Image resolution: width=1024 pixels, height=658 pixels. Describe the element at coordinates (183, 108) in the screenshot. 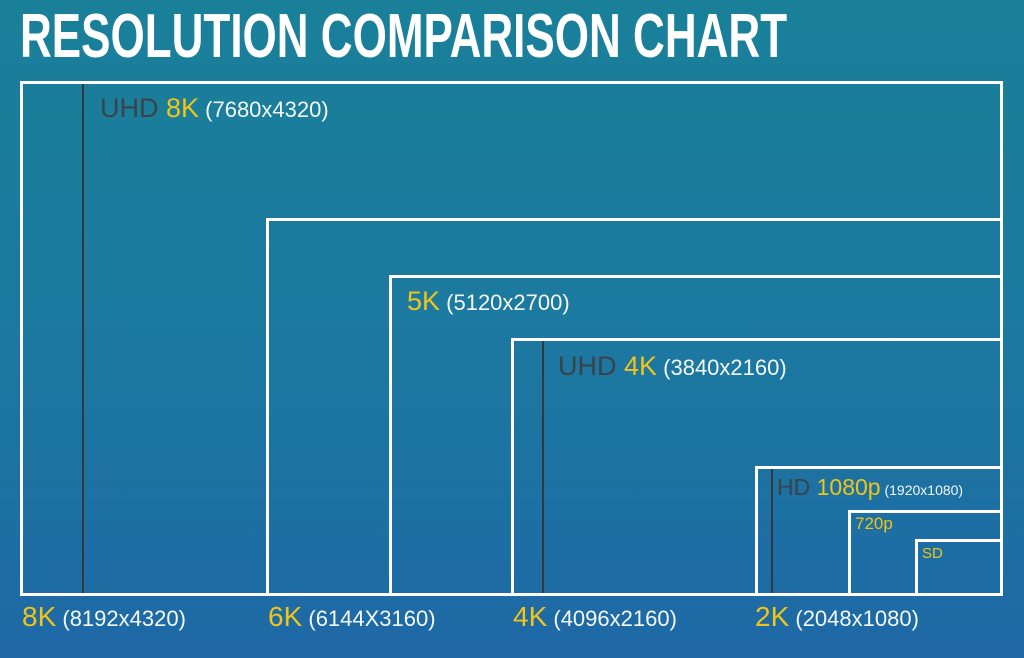

I see `label-uhd-8k-name: 8K` at that location.